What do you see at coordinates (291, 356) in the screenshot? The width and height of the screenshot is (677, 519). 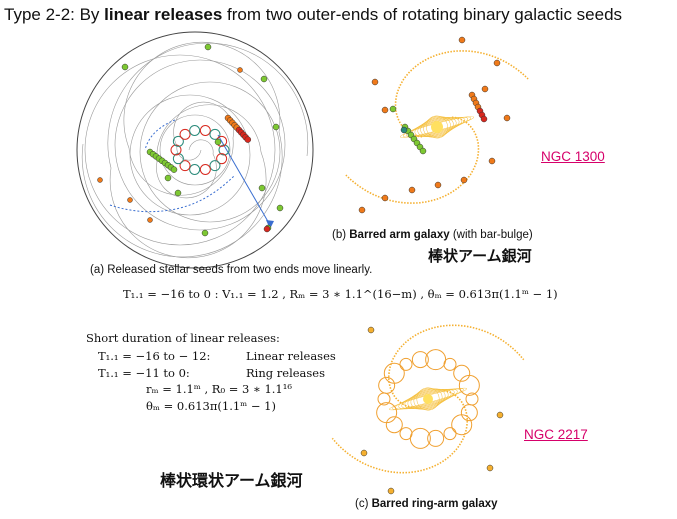 I see `short-duration-line1-right: Linear releases` at bounding box center [291, 356].